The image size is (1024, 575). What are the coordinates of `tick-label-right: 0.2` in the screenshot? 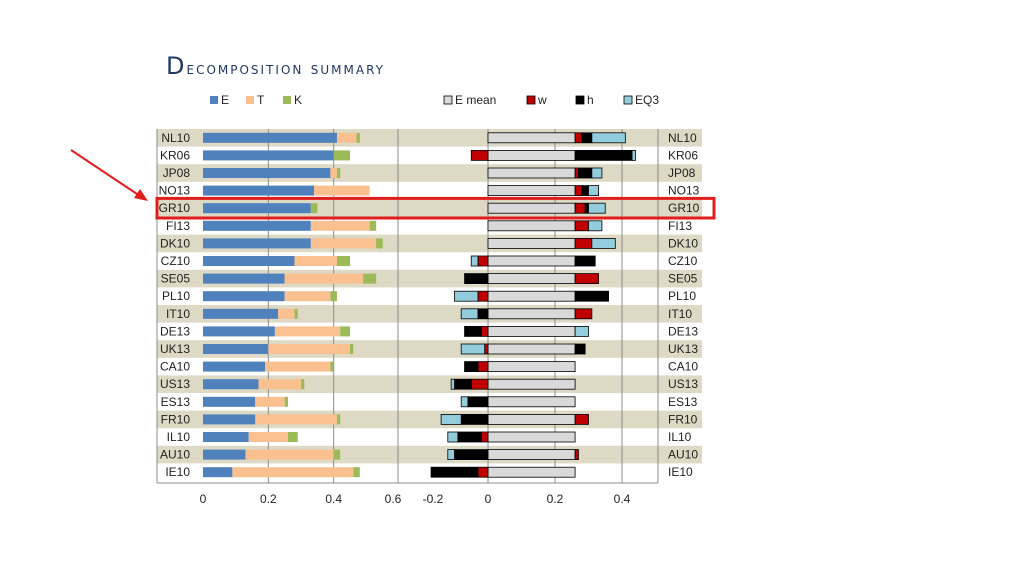 It's located at (555, 499).